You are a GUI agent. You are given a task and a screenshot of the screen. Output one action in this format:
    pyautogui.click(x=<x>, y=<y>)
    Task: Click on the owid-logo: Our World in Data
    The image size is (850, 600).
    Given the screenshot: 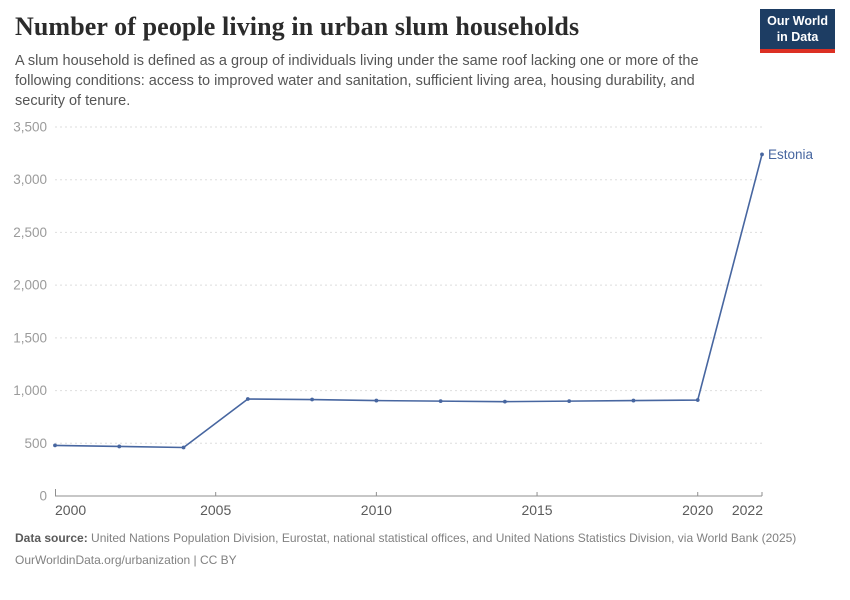 What is the action you would take?
    pyautogui.click(x=797, y=31)
    